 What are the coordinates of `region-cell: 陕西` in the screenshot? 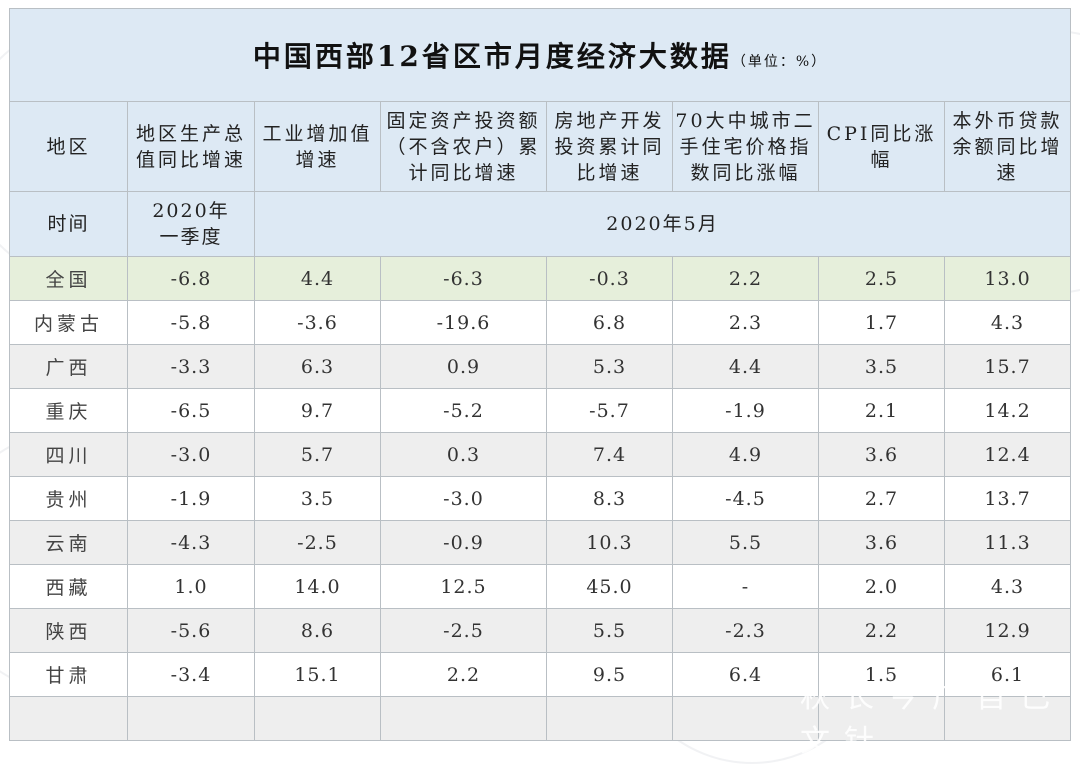 It's located at (68, 630).